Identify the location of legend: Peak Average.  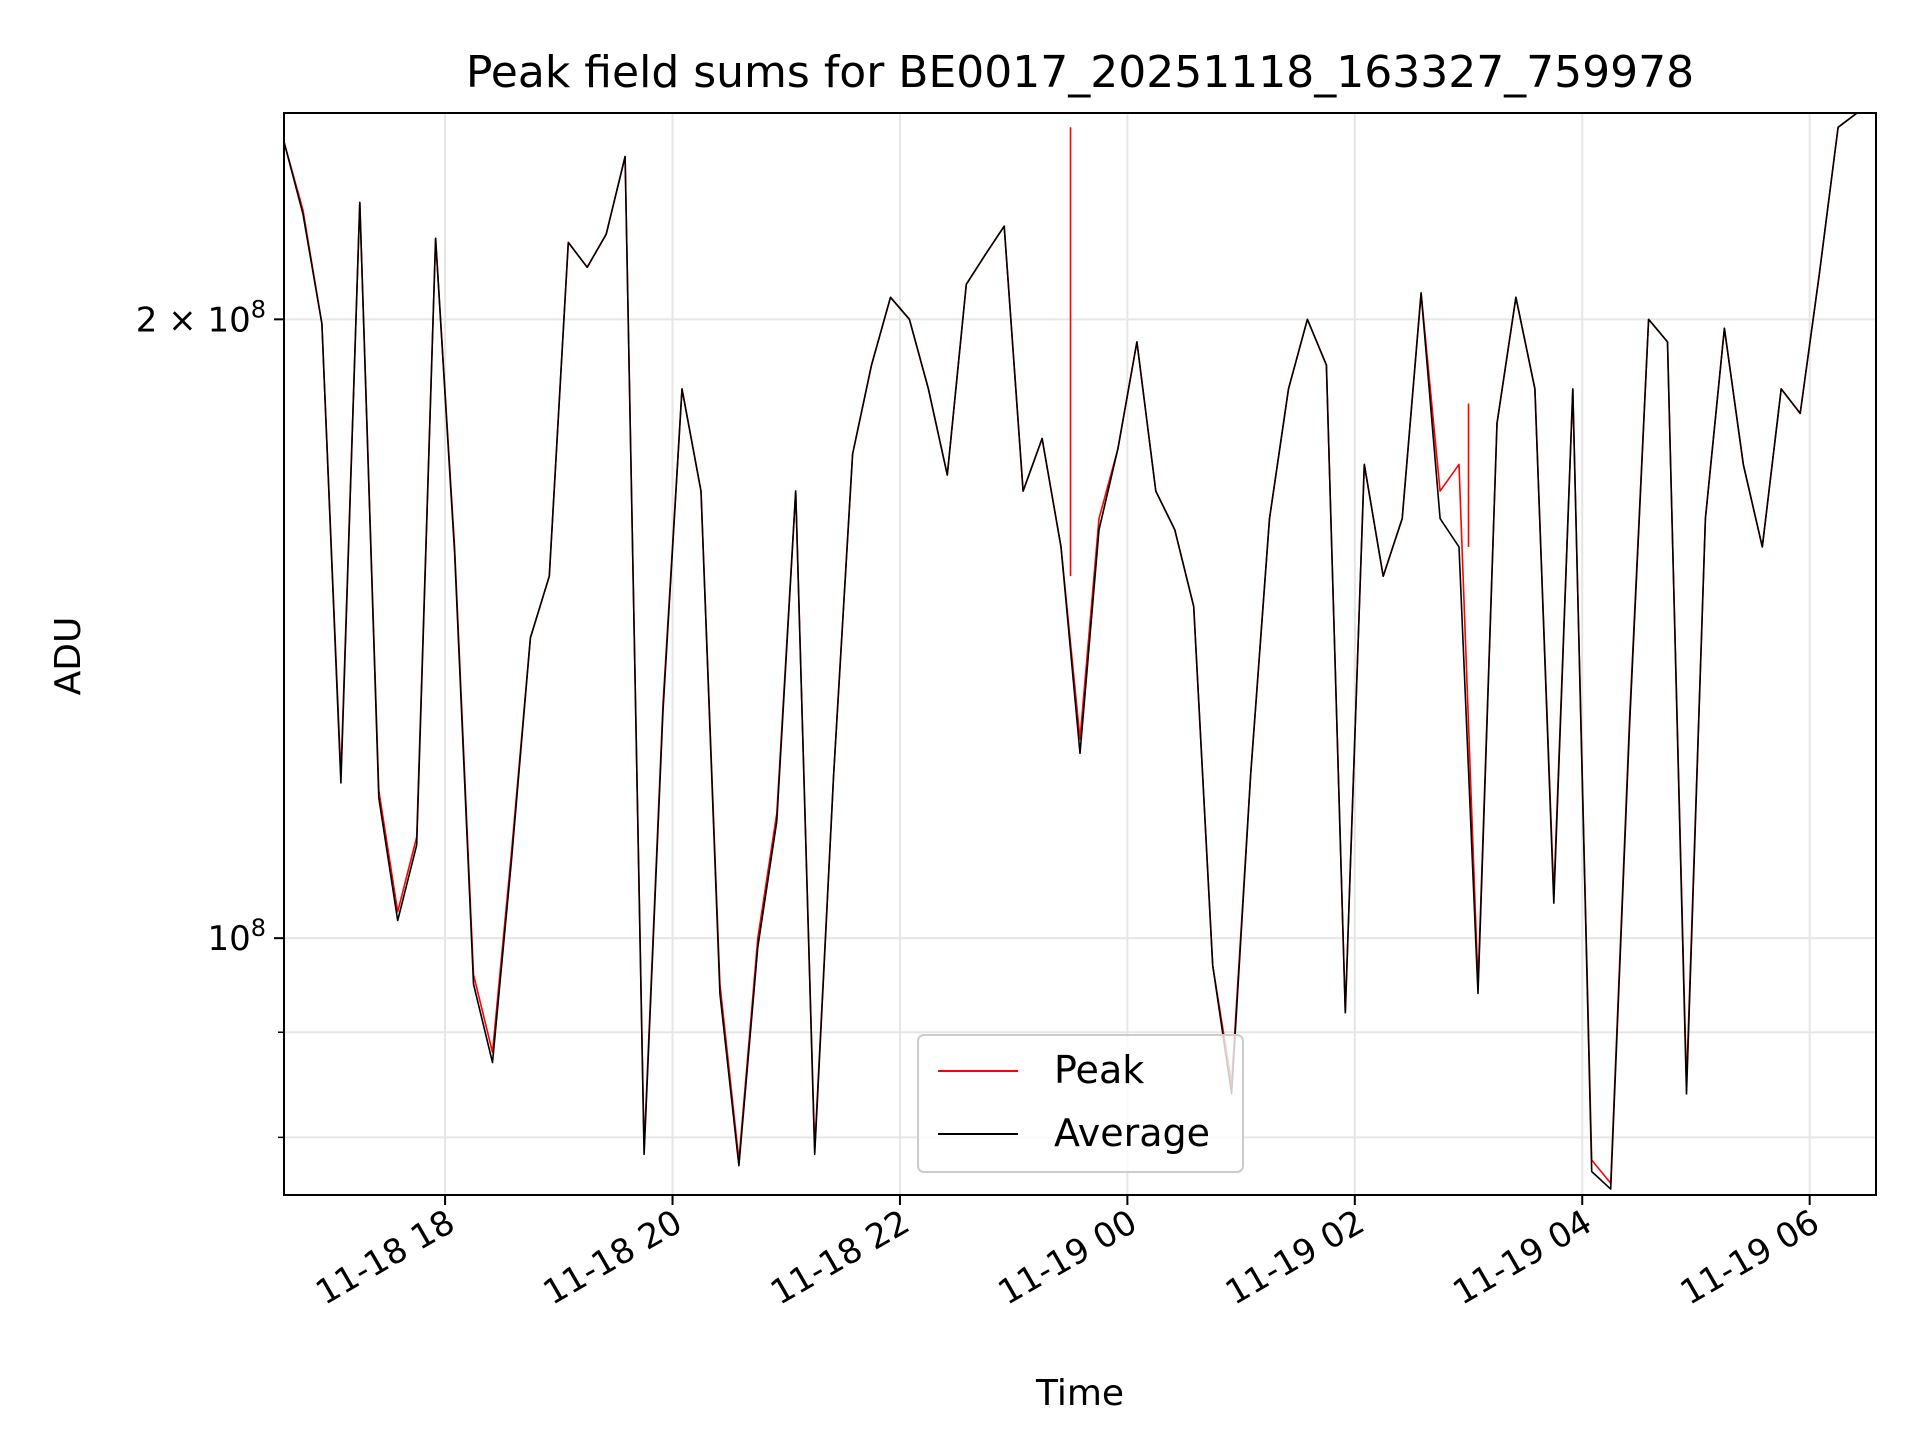
(1080, 1103).